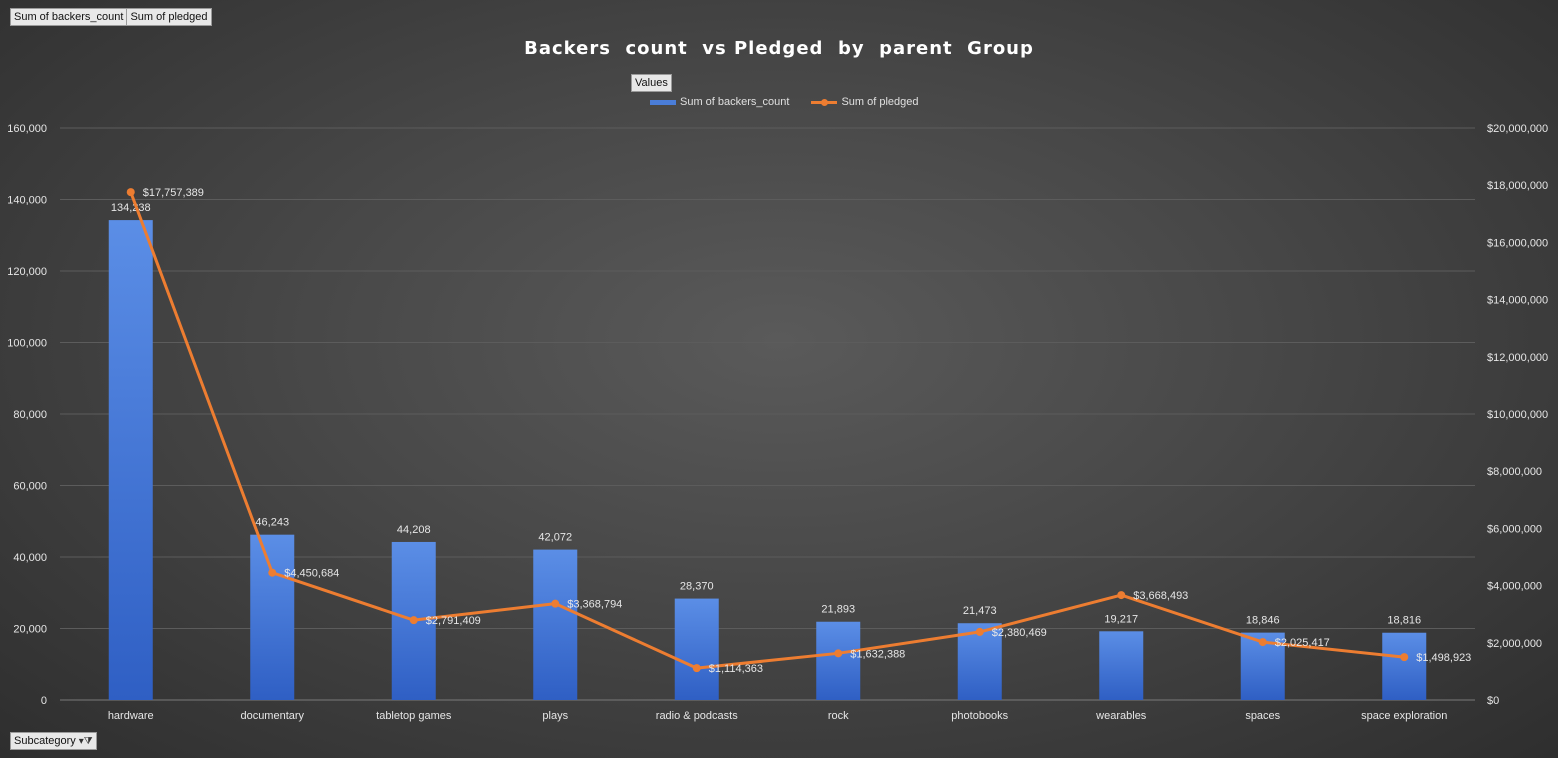 This screenshot has width=1558, height=758. I want to click on y-left-tick-label: 100,000, so click(27, 344).